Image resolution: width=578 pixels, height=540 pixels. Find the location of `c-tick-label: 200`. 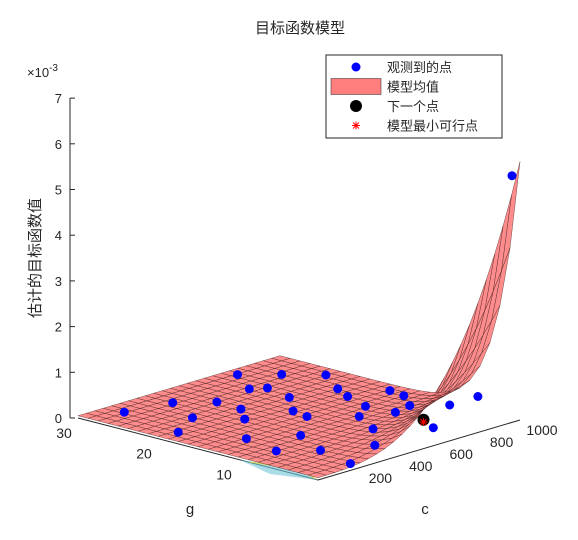

c-tick-label: 200 is located at coordinates (381, 478).